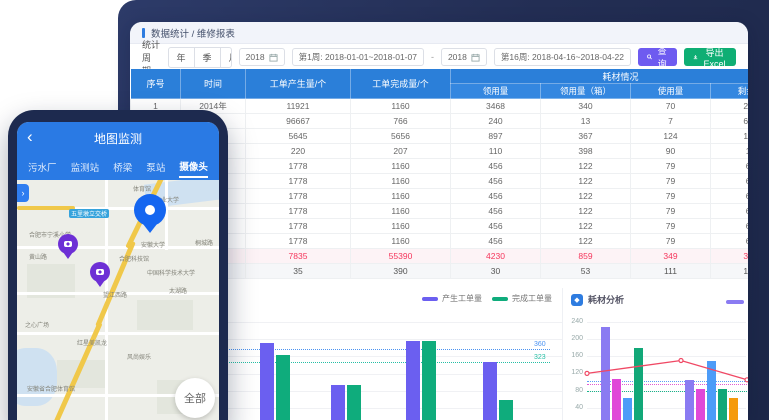 This screenshot has height=420, width=769. What do you see at coordinates (463, 57) in the screenshot?
I see `year-end-select: 2018` at bounding box center [463, 57].